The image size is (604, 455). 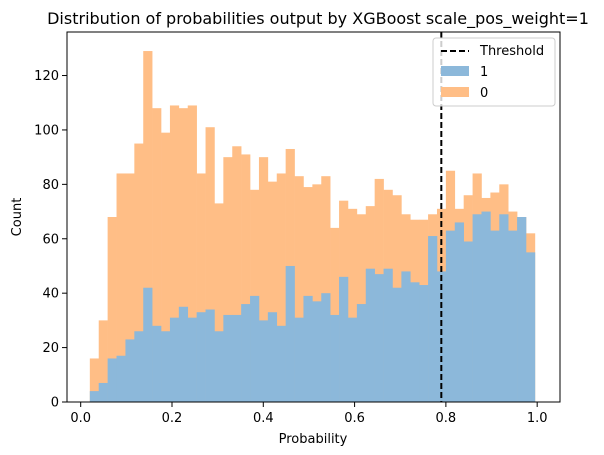 I want to click on legend-series-1-label: 1, so click(x=484, y=72).